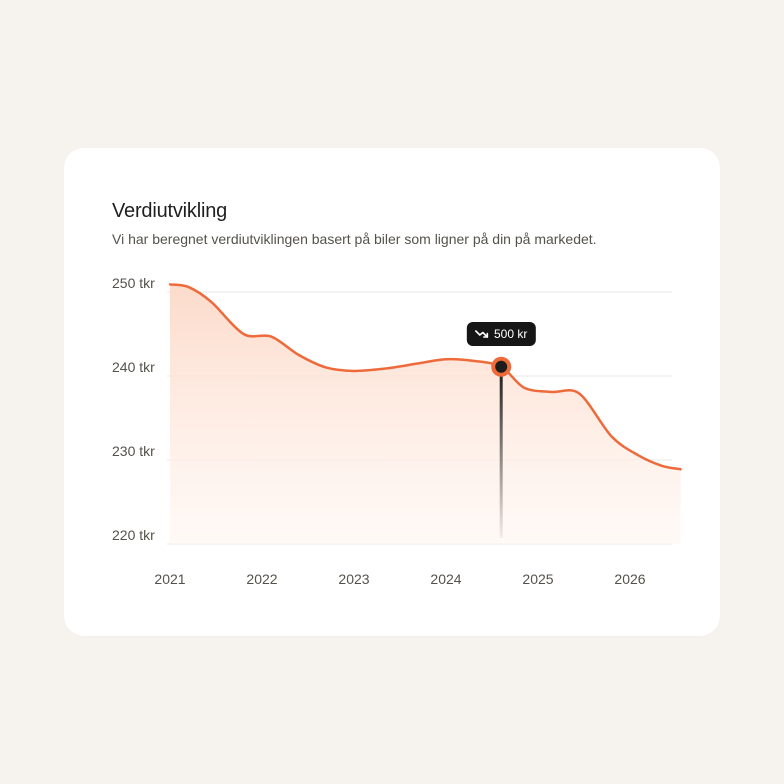 This screenshot has width=784, height=784. What do you see at coordinates (133, 535) in the screenshot?
I see `y-tick-label: 220 tkr` at bounding box center [133, 535].